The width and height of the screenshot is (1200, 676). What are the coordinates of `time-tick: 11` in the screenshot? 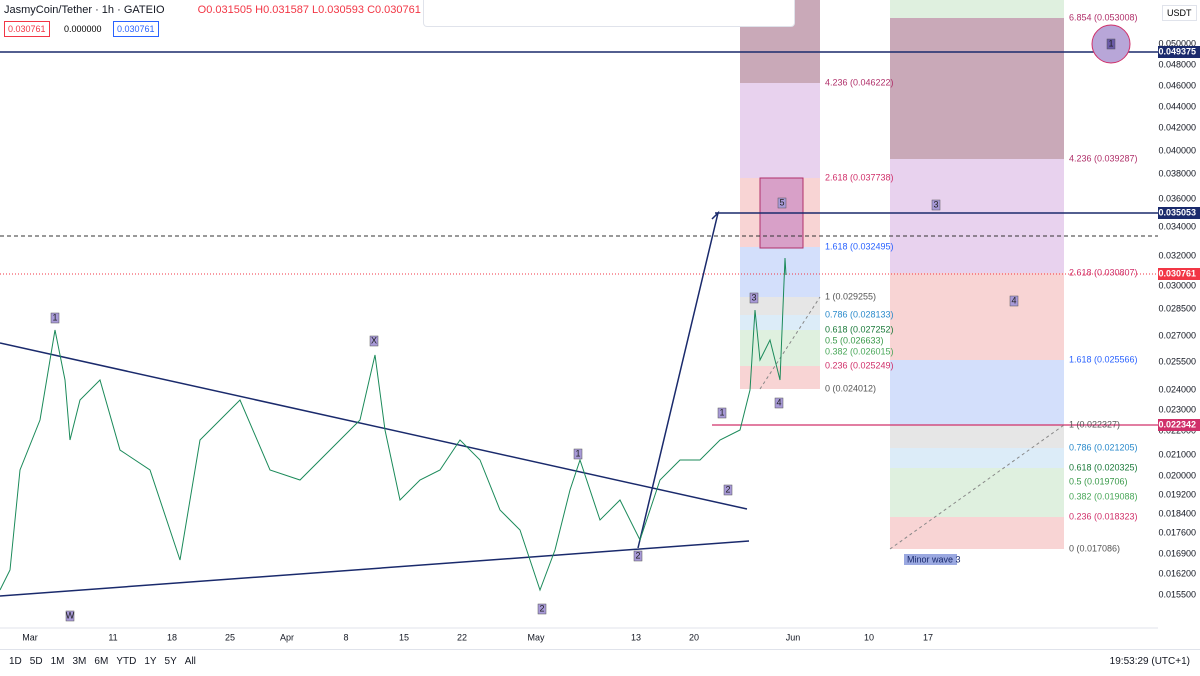 It's located at (112, 637).